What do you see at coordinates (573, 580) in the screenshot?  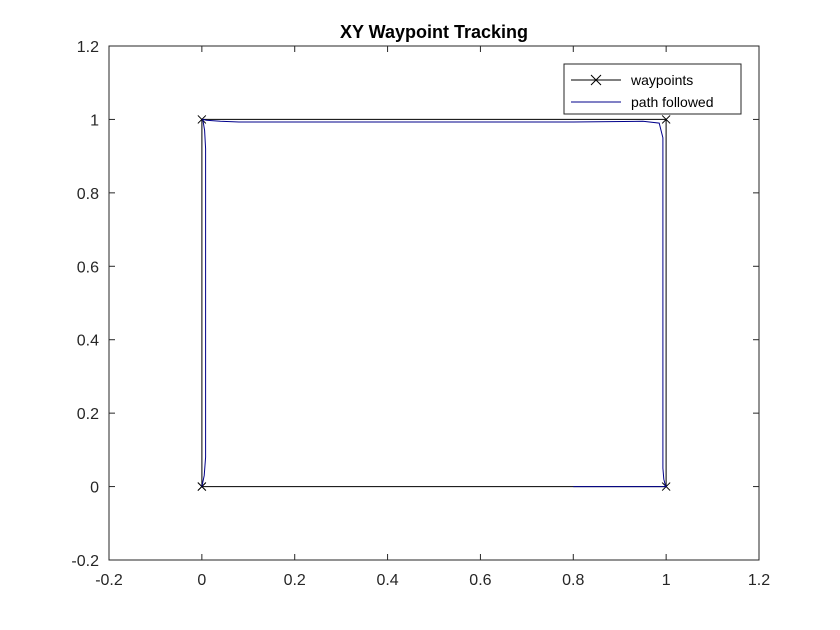 I see `x-tick-label: 0.8` at bounding box center [573, 580].